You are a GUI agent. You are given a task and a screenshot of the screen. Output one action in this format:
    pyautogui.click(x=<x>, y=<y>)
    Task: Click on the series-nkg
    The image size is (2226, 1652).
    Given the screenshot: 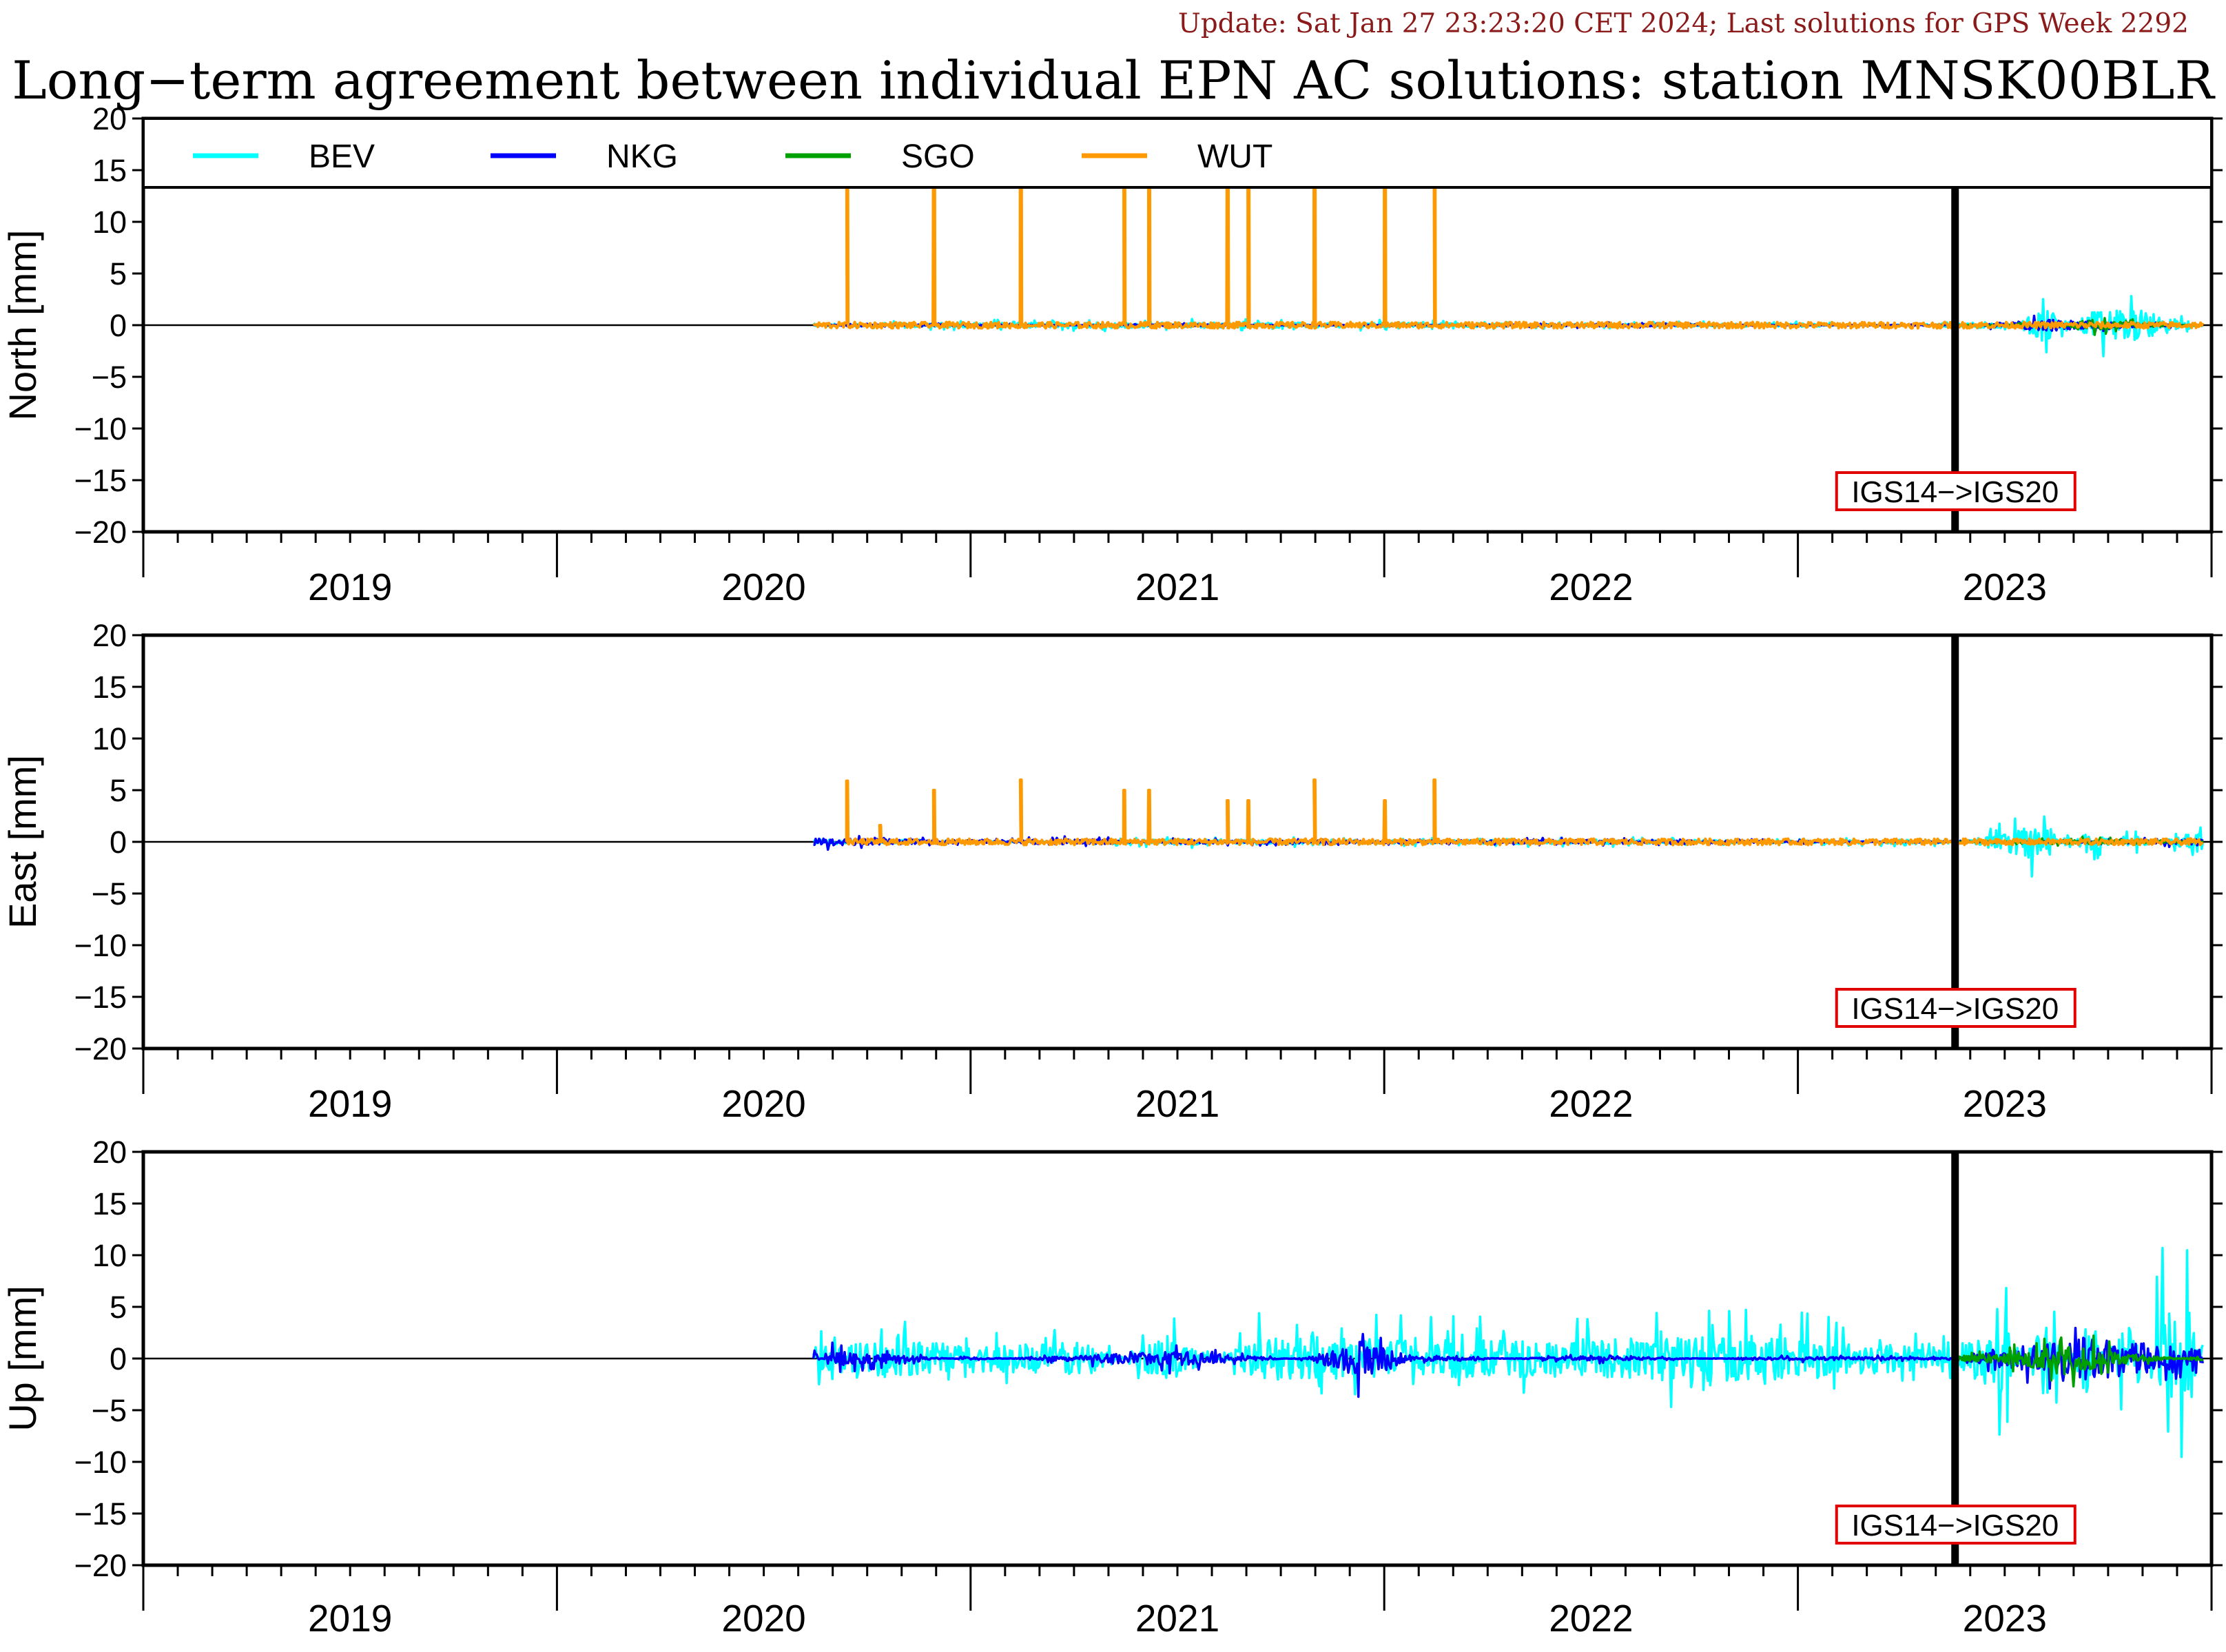 What is the action you would take?
    pyautogui.click(x=1508, y=1362)
    